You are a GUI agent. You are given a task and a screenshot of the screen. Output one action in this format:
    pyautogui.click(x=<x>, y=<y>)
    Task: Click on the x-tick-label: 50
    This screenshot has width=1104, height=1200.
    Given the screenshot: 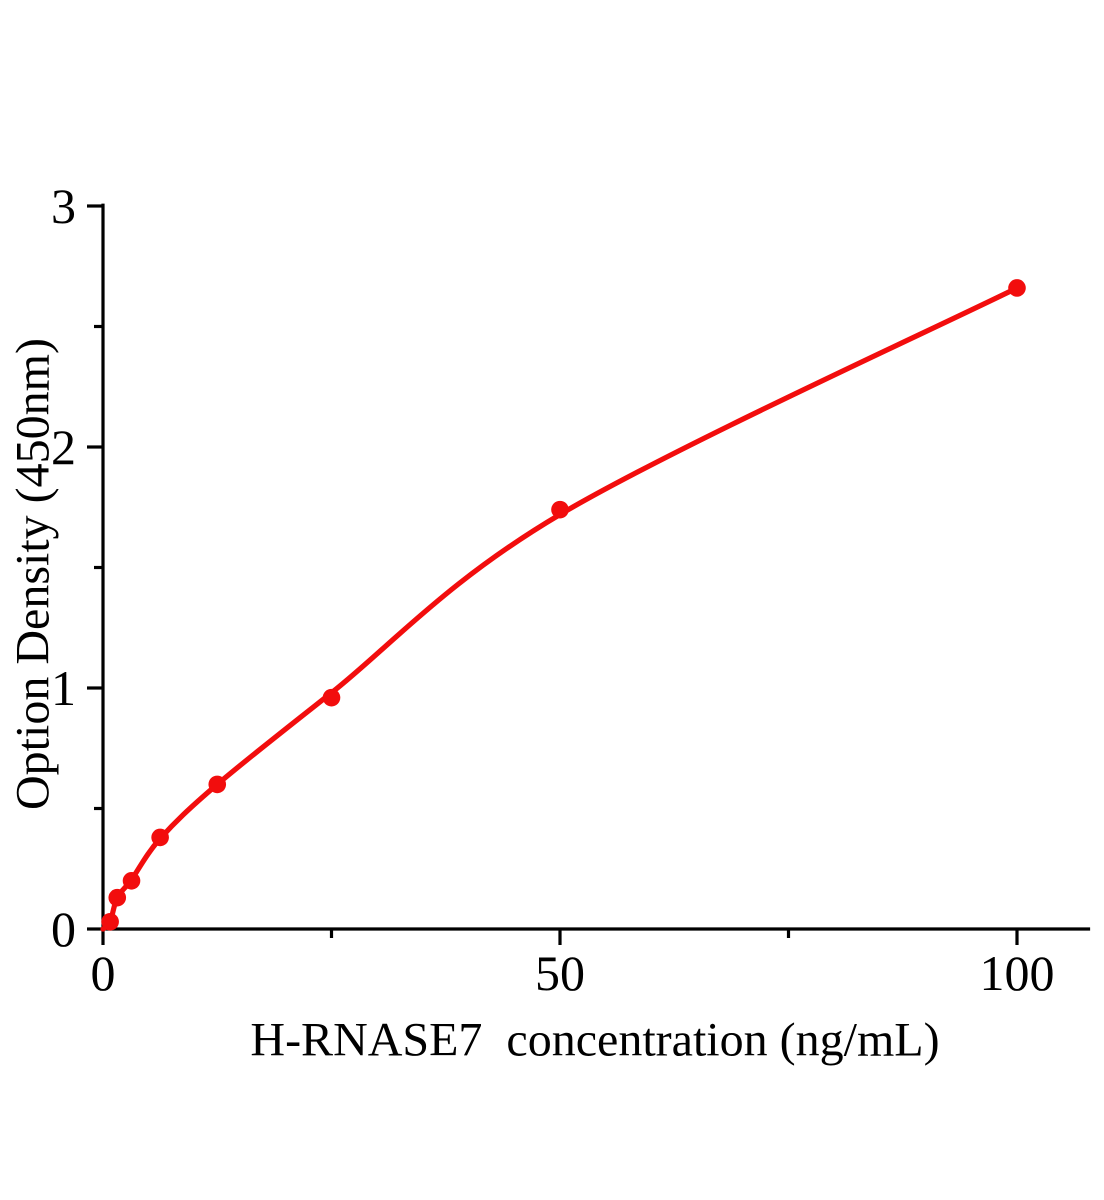 What is the action you would take?
    pyautogui.click(x=560, y=973)
    